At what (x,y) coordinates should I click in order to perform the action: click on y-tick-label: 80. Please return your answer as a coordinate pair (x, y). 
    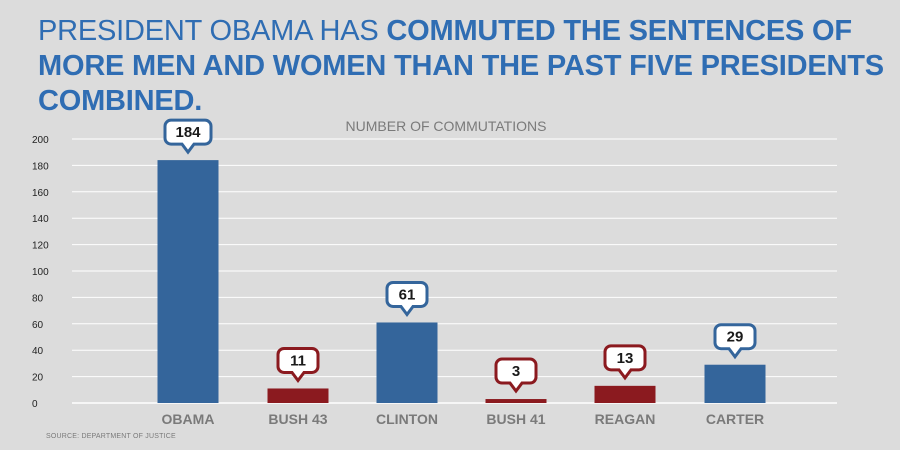
    Looking at the image, I should click on (38, 298).